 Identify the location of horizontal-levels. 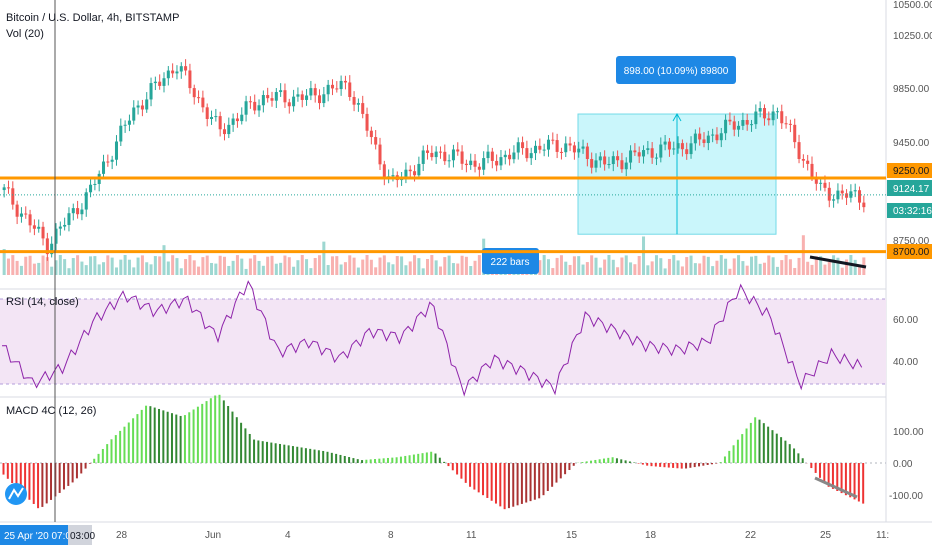
(443, 215).